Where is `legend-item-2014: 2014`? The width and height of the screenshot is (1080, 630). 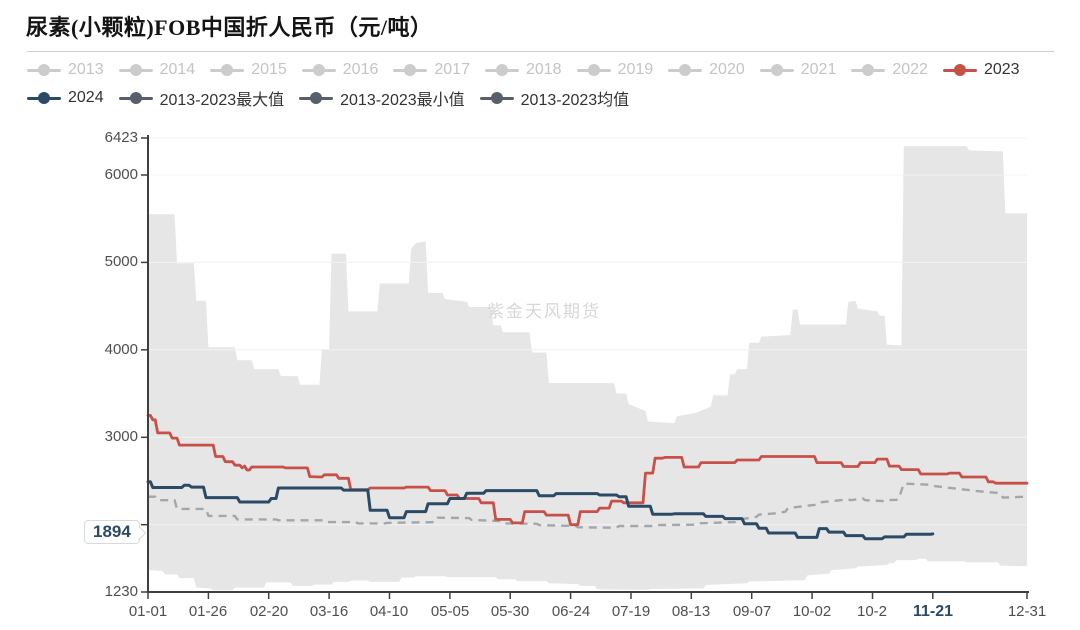 legend-item-2014: 2014 is located at coordinates (157, 70).